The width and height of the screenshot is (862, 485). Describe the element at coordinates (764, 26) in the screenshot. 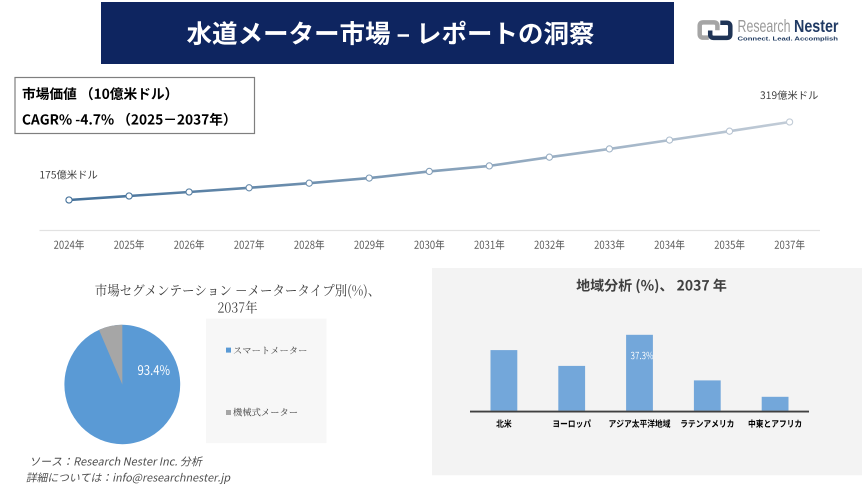

I see `svg-text: Research` at that location.